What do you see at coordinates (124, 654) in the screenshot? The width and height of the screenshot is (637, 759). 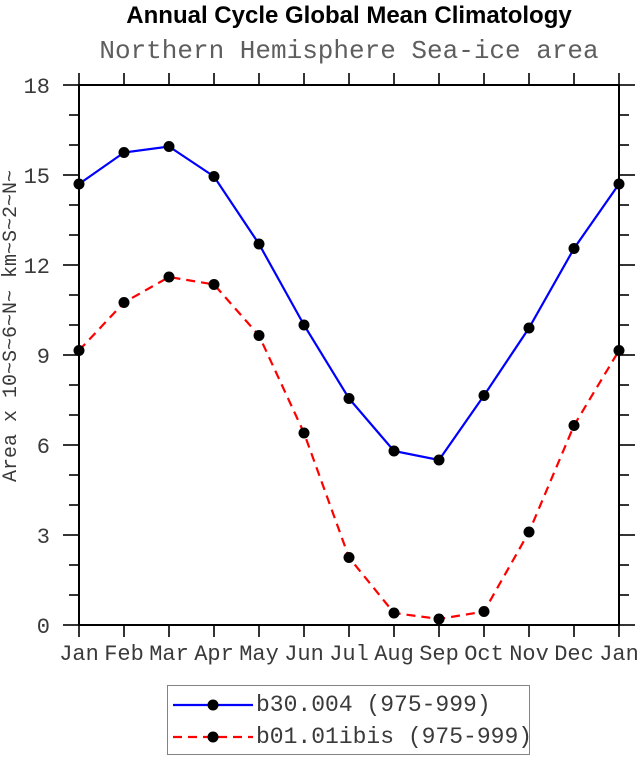 I see `svg-text: Feb` at bounding box center [124, 654].